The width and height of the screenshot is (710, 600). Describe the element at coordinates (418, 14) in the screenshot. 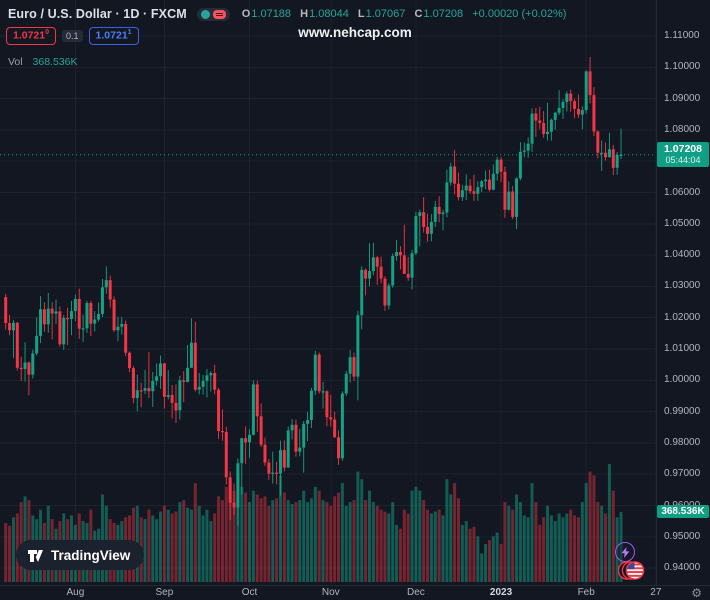

I see `close-label: C` at that location.